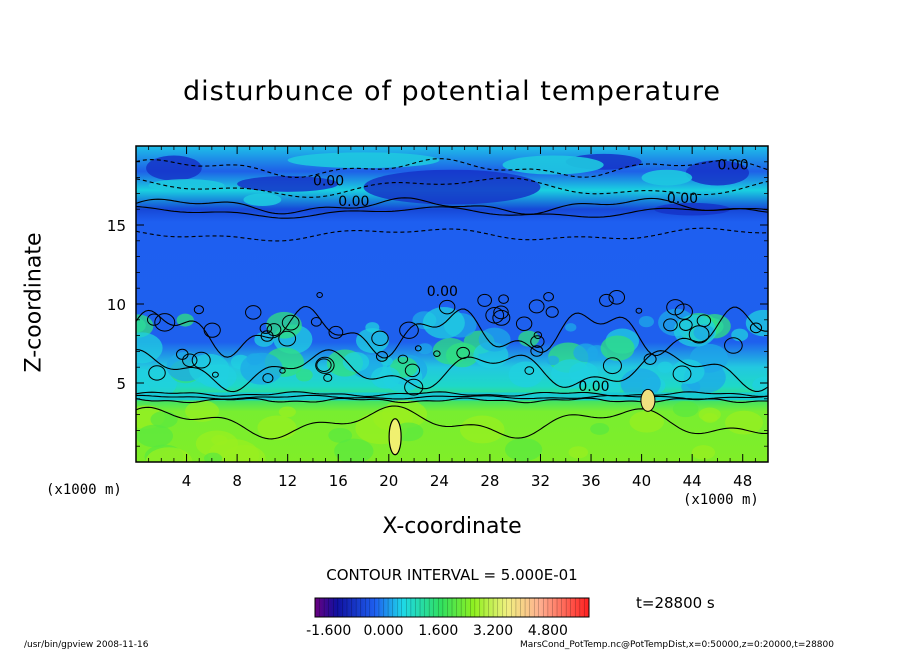 This screenshot has height=654, width=904. What do you see at coordinates (438, 631) in the screenshot?
I see `colorbar-tick-label: 1.600` at bounding box center [438, 631].